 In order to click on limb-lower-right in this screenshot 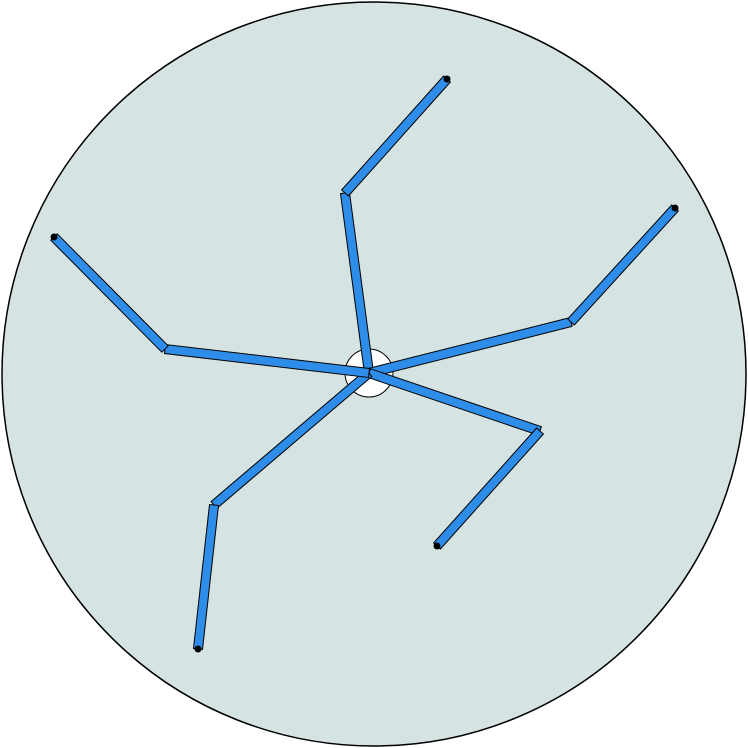, I will do `click(455, 459)`.